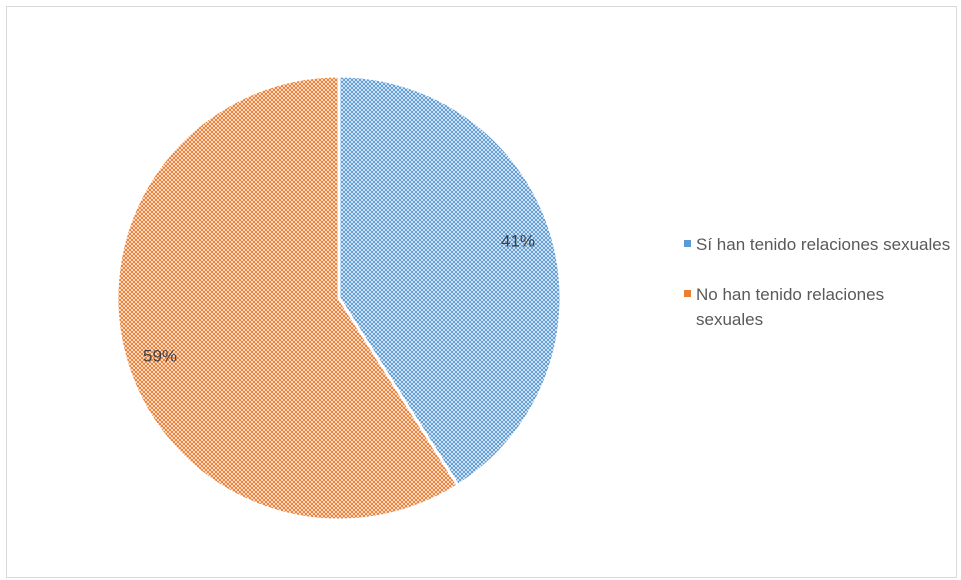  What do you see at coordinates (518, 240) in the screenshot?
I see `data-label-yes: 41%` at bounding box center [518, 240].